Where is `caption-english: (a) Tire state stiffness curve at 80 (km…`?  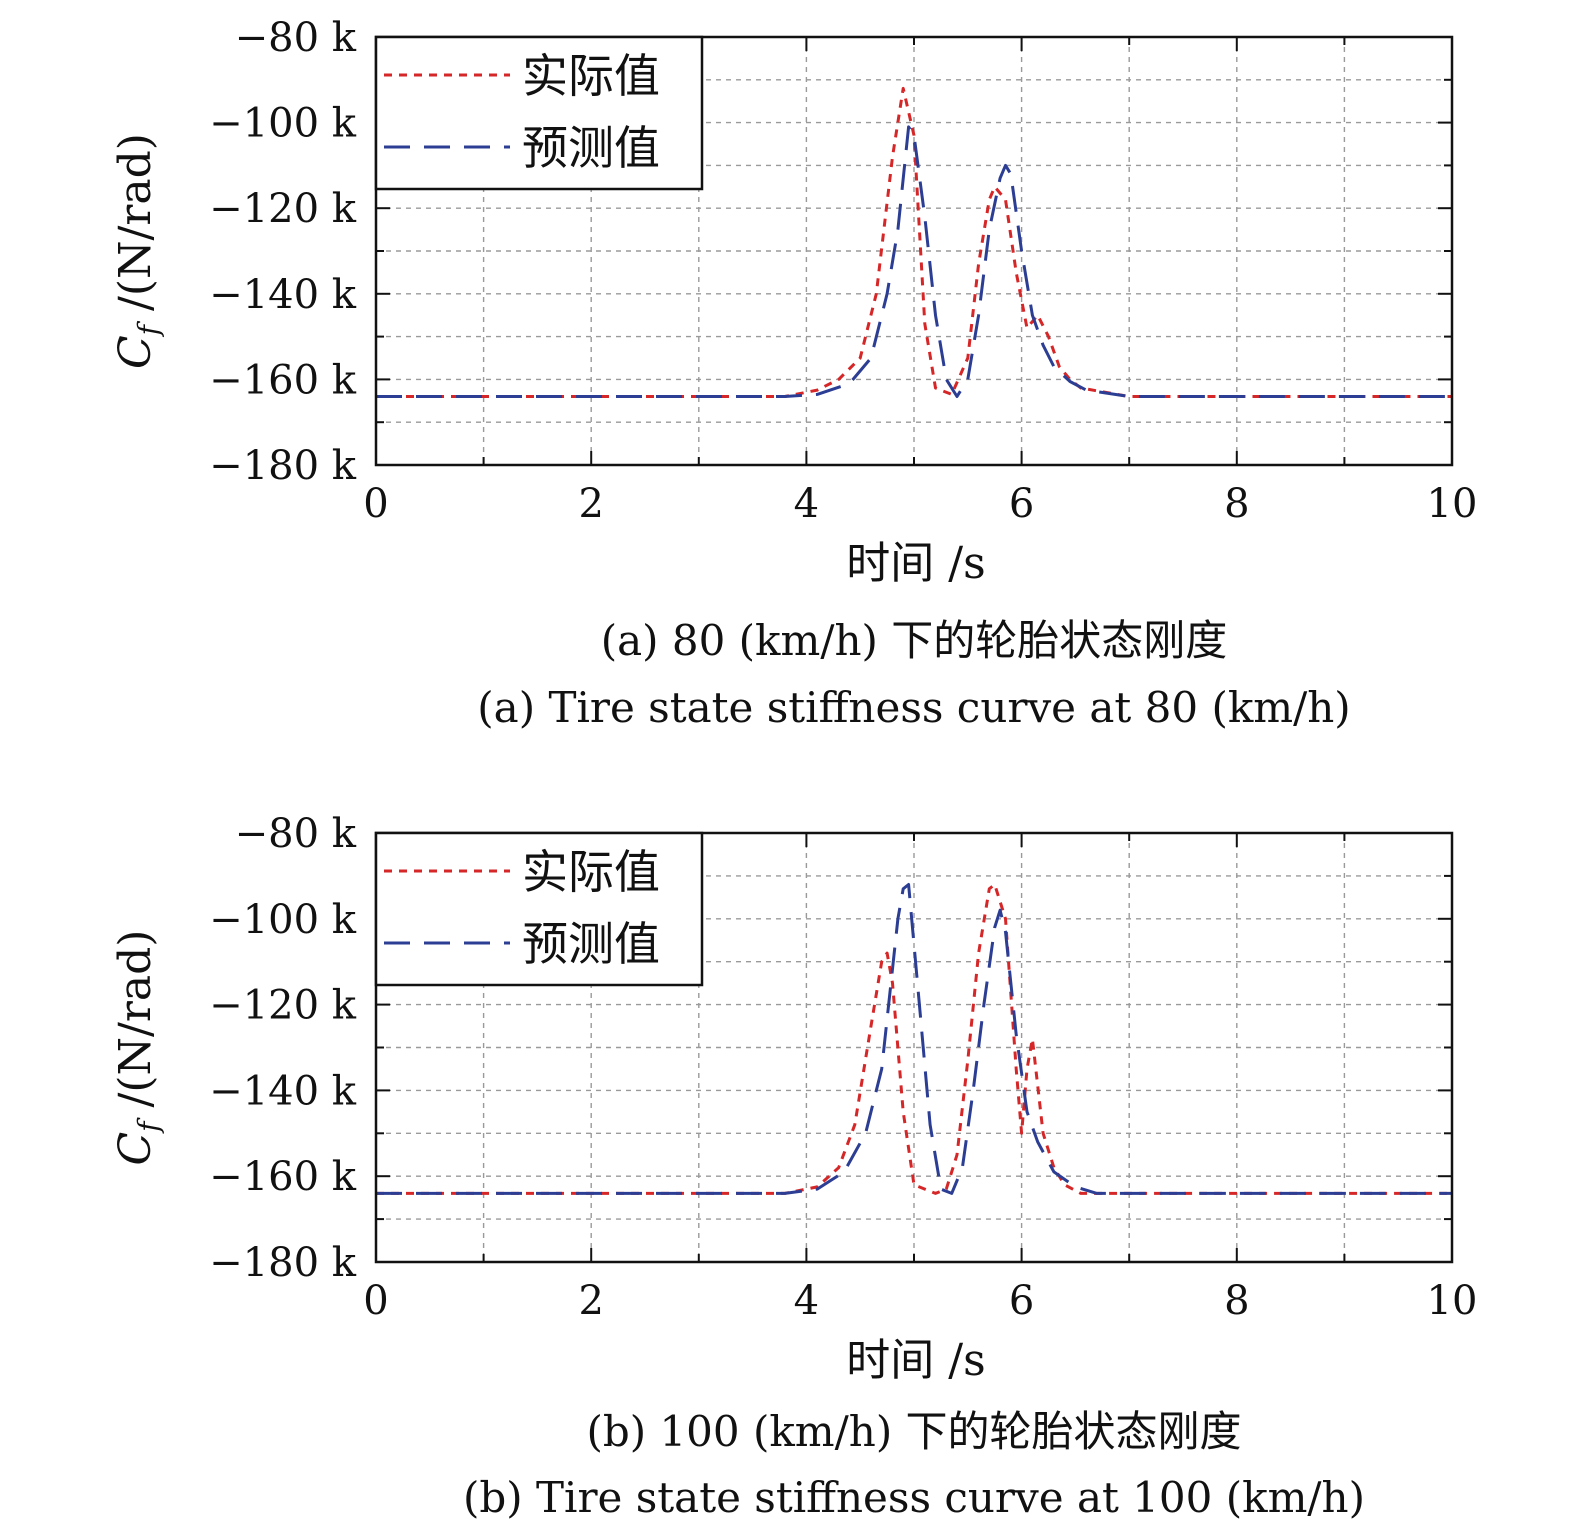
caption-english: (a) Tire state stiffness curve at 80 (km… is located at coordinates (913, 707).